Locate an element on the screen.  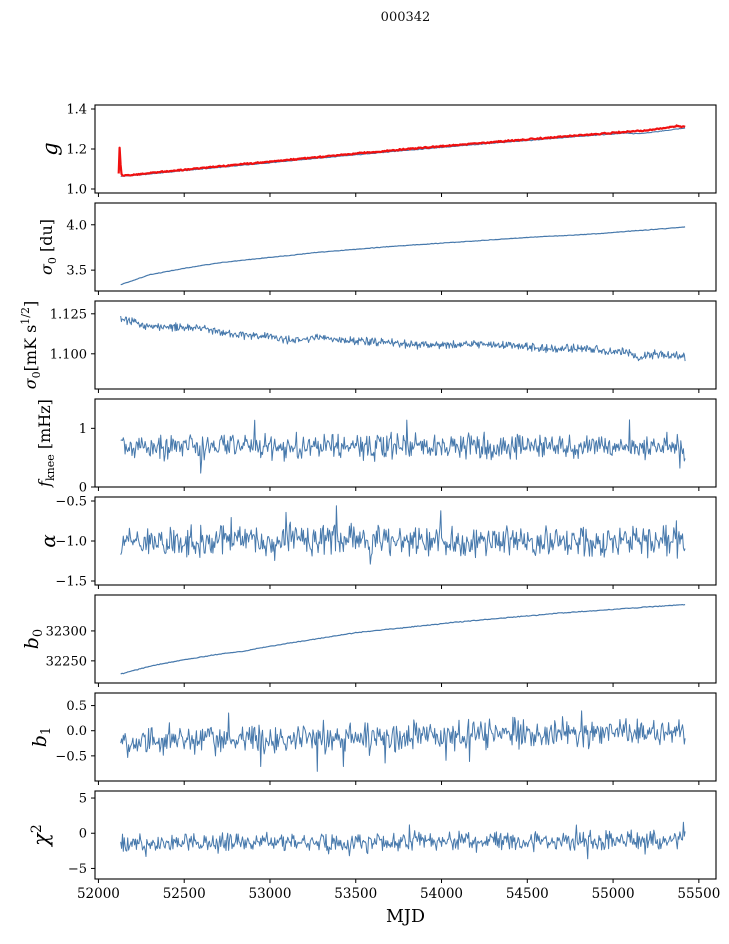
y-axis-label-sigma0-du: σ0 [du] is located at coordinates (48, 247).